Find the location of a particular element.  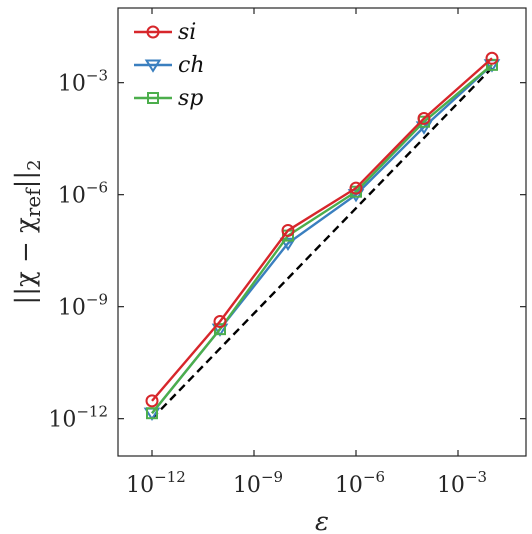

x-axis-label: ε is located at coordinates (322, 520).